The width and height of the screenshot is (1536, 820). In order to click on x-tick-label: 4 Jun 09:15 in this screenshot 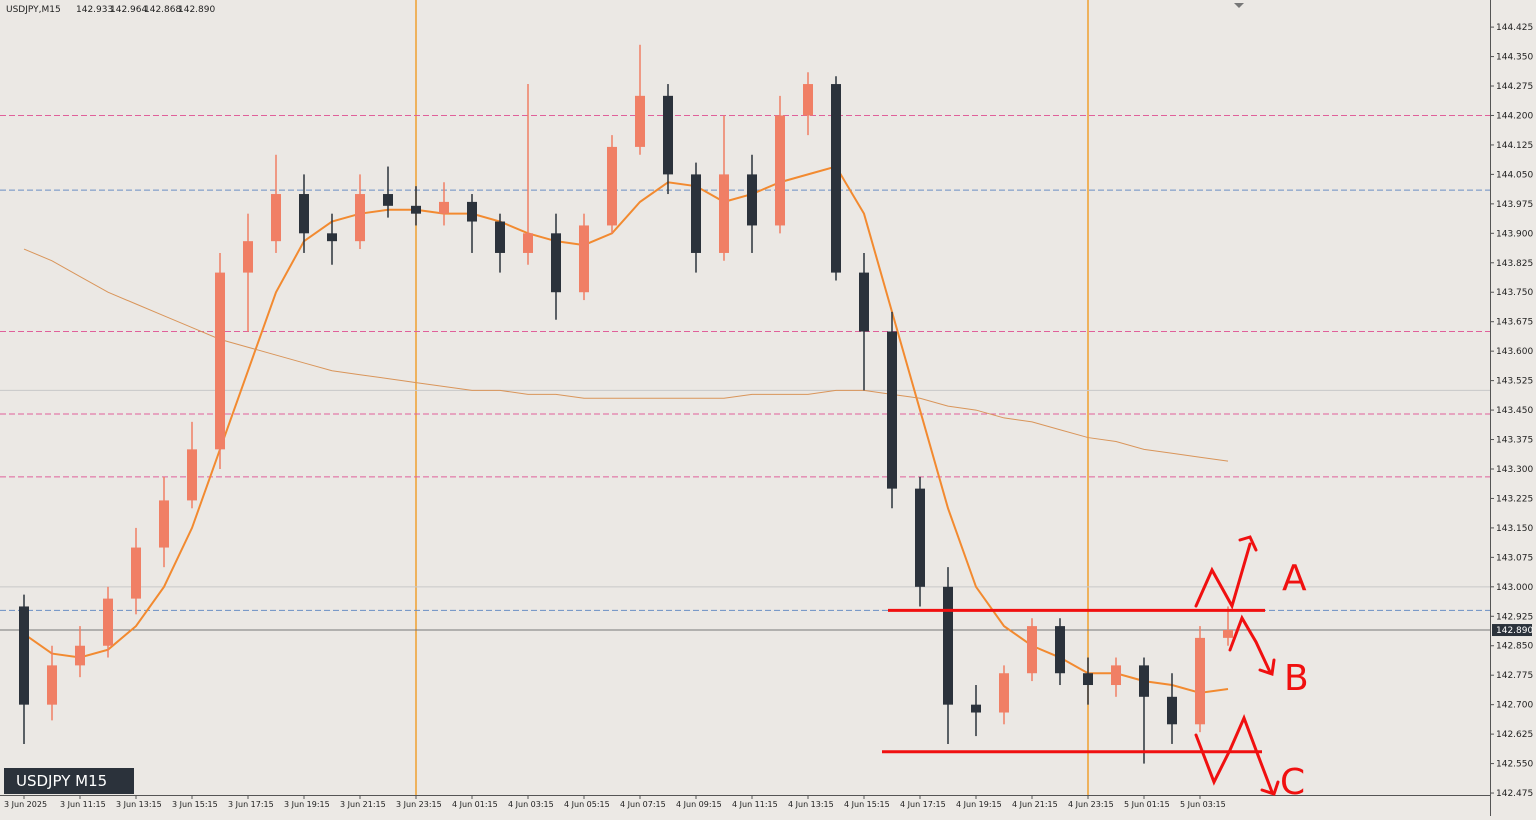, I will do `click(699, 804)`.